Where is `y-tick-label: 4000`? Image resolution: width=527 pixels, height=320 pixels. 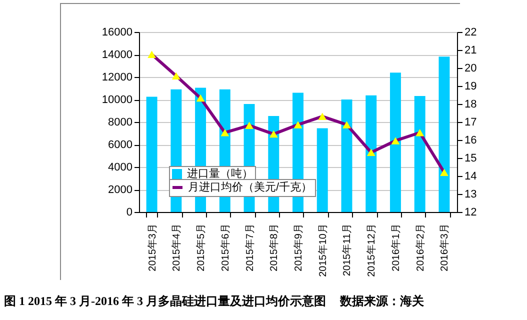
y-tick-label: 4000 is located at coordinates (120, 168).